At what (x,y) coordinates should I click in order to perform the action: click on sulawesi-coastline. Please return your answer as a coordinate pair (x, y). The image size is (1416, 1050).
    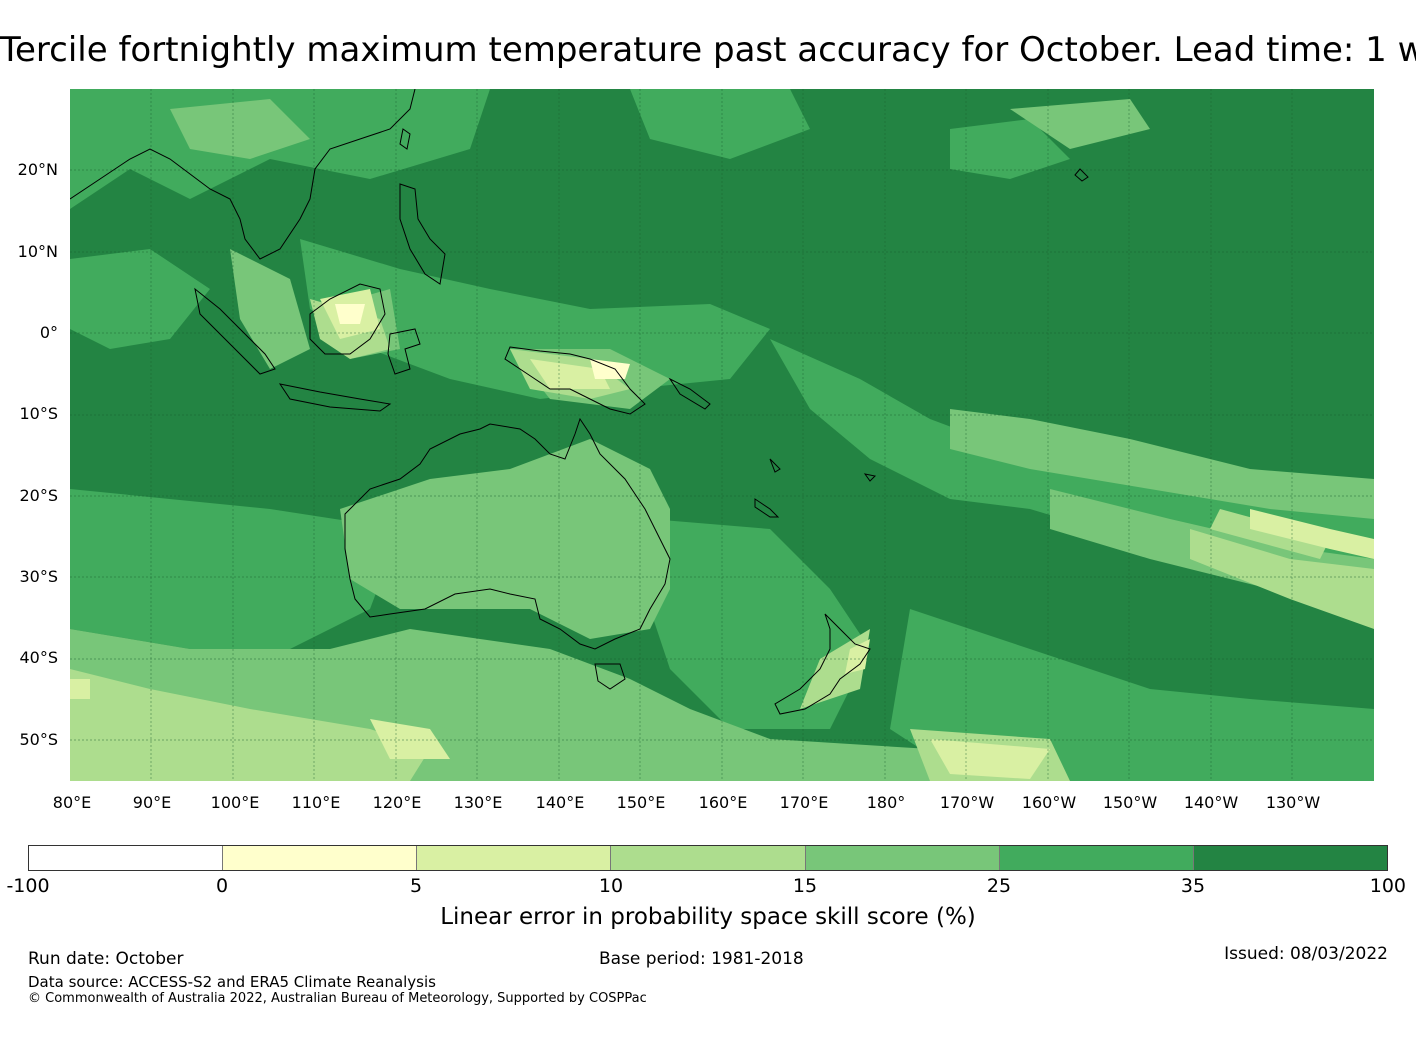
    Looking at the image, I should click on (404, 351).